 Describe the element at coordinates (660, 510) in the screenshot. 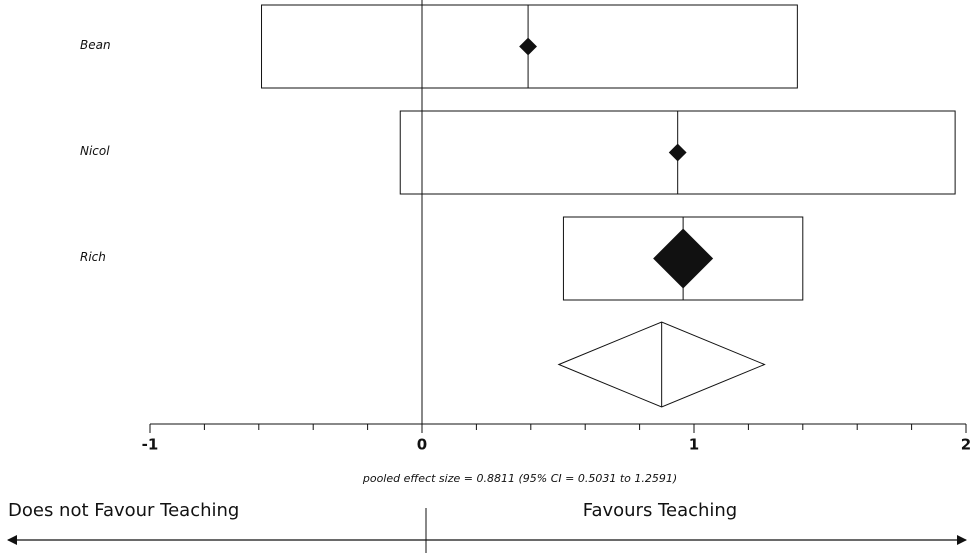

I see `right-label: Favours Teaching` at that location.